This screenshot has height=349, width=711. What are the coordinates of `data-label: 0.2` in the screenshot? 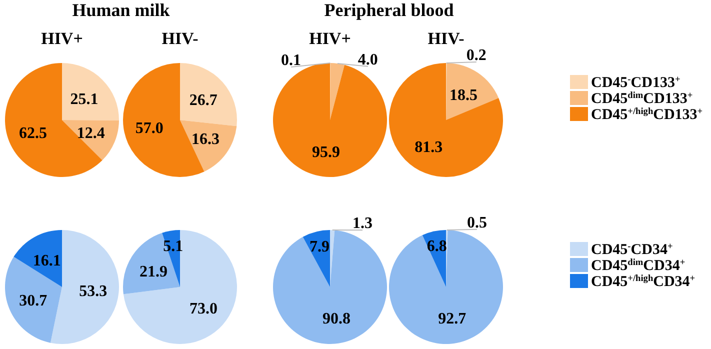 It's located at (476, 55).